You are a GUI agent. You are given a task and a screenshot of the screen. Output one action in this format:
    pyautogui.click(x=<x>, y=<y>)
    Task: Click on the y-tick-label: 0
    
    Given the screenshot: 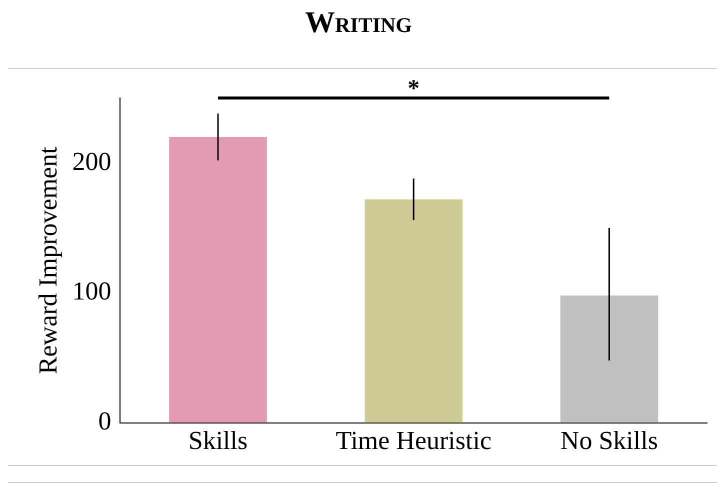 What is the action you would take?
    pyautogui.click(x=105, y=421)
    